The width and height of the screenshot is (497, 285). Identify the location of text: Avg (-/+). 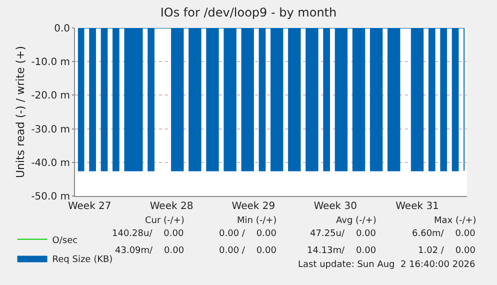
(356, 221).